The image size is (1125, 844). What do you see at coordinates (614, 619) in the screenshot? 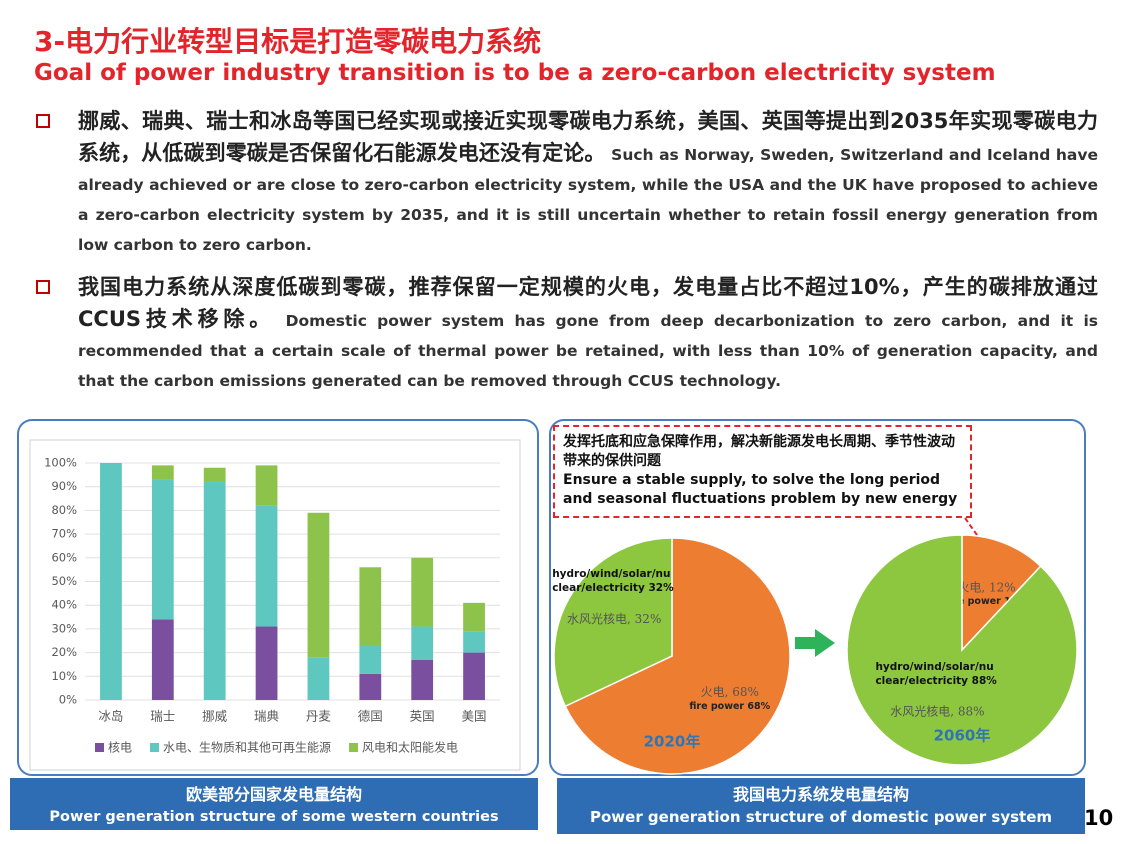
I see `slice-label: 水风光核电, 32%` at bounding box center [614, 619].